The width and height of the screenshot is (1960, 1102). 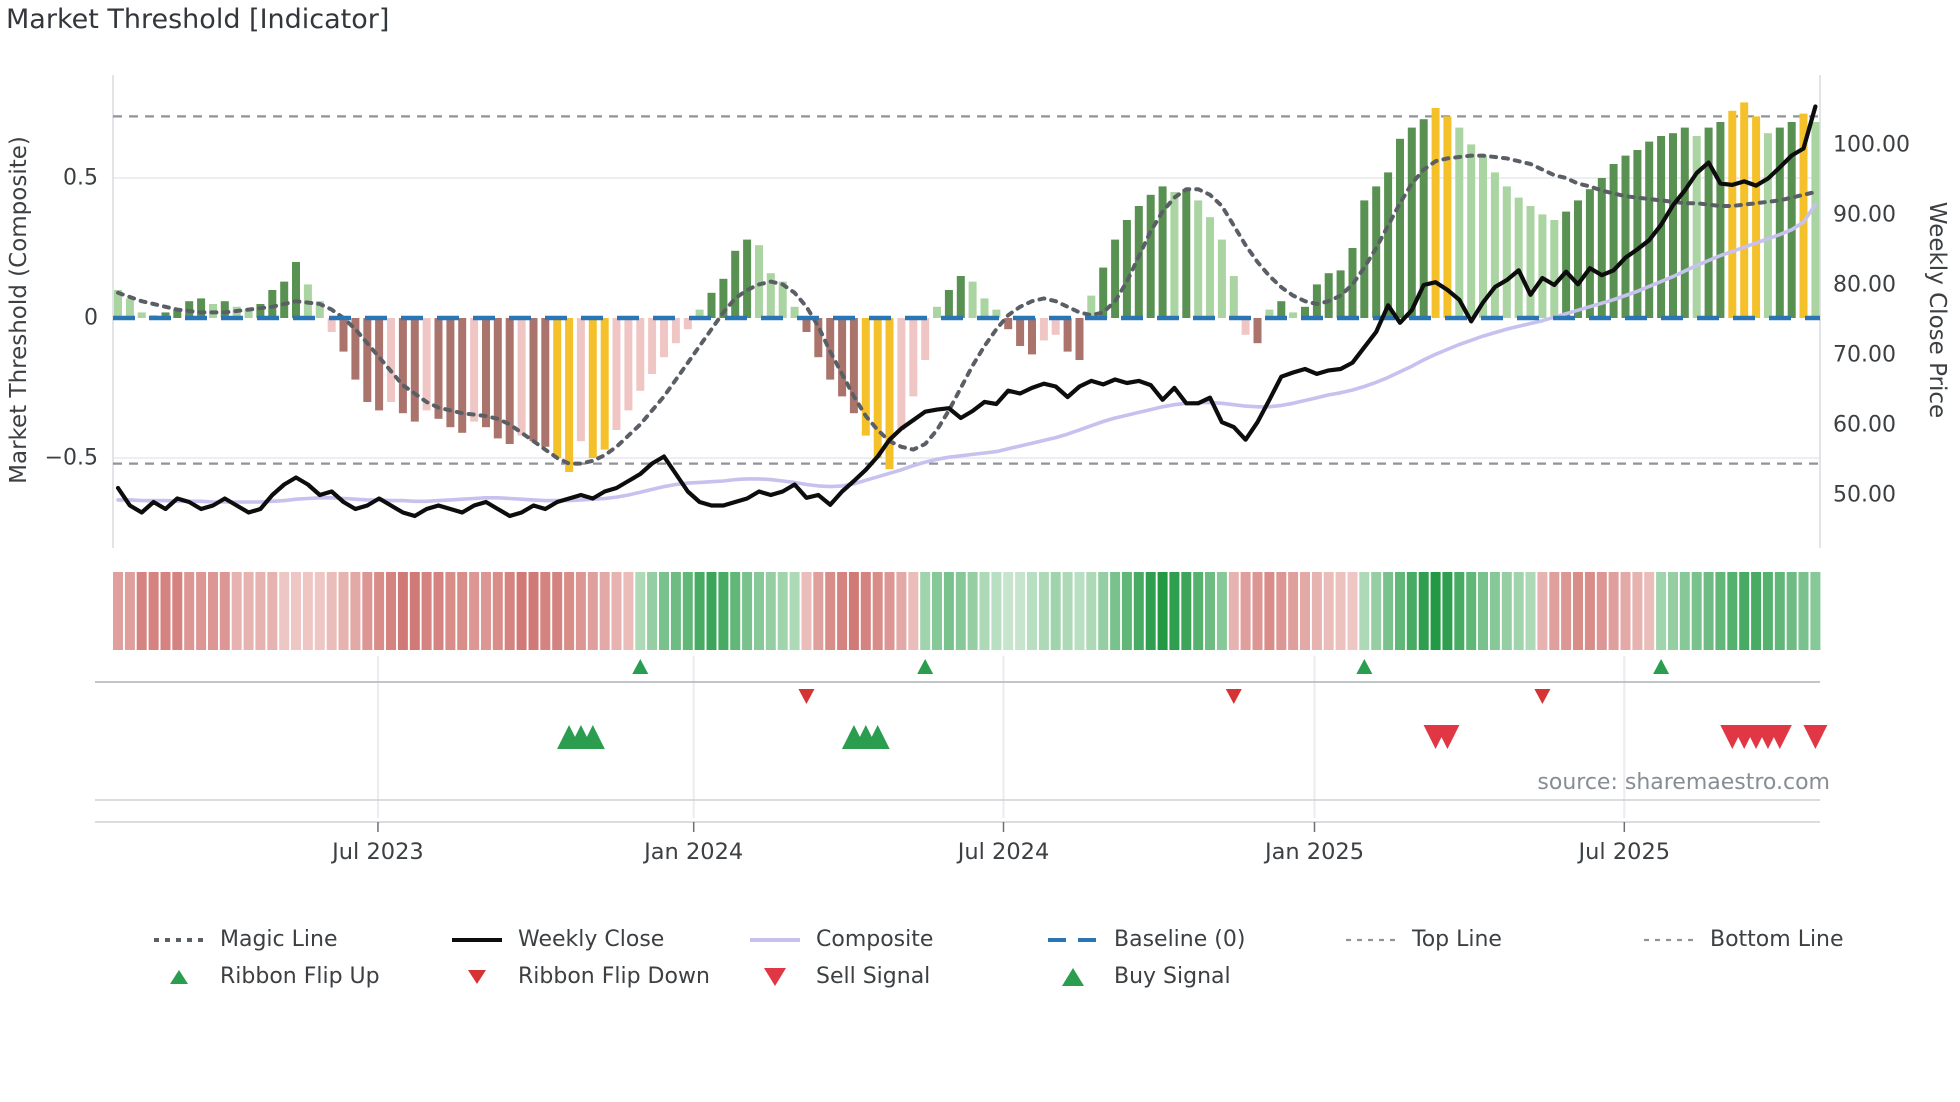 I want to click on left-axis-tick-label: 0.5, so click(x=80, y=178).